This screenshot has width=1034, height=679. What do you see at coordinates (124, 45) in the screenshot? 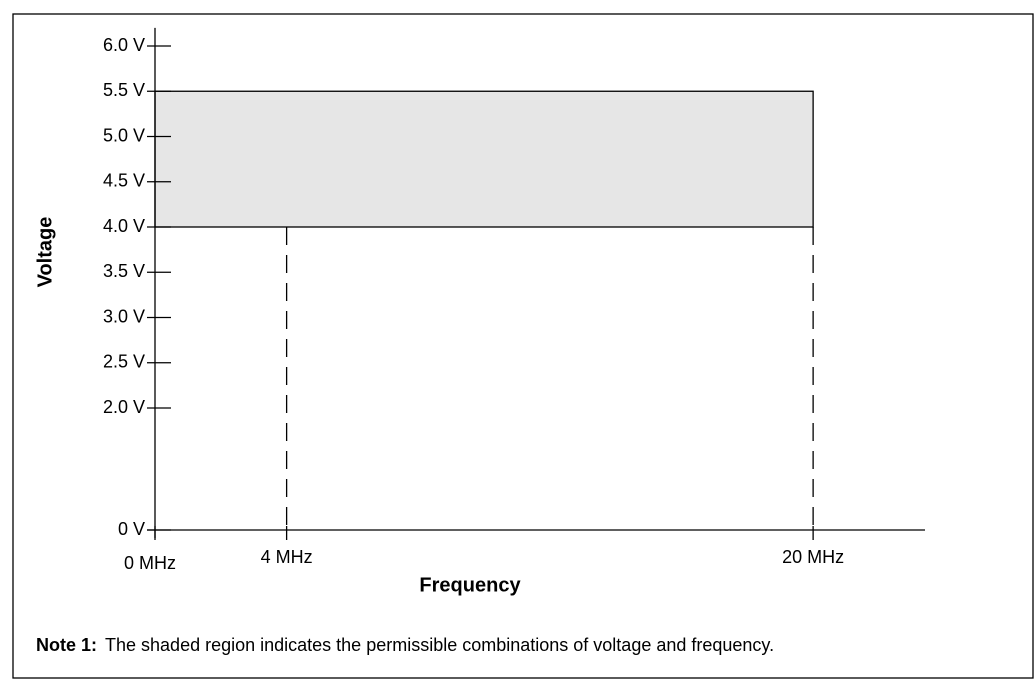
I see `y-tick-label: 6.0 V` at bounding box center [124, 45].